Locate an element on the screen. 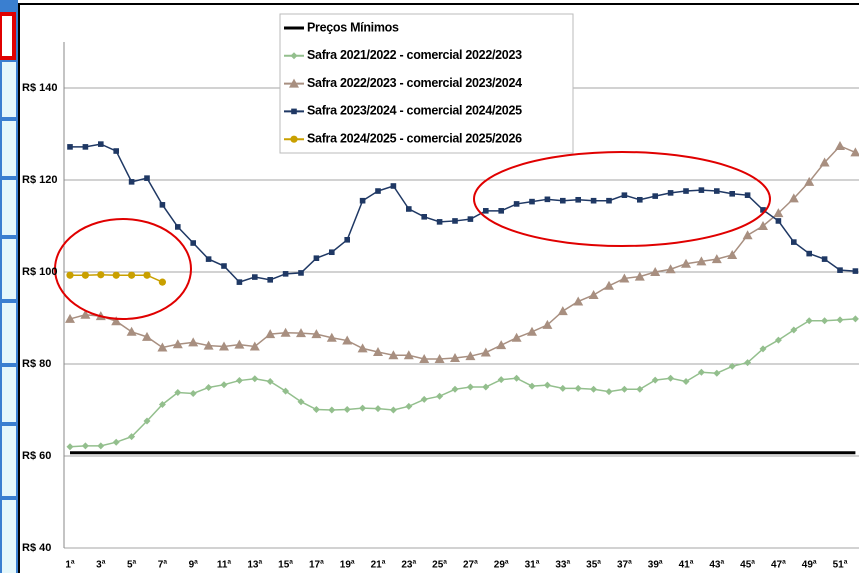  x-tick-label: 47ª is located at coordinates (778, 565).